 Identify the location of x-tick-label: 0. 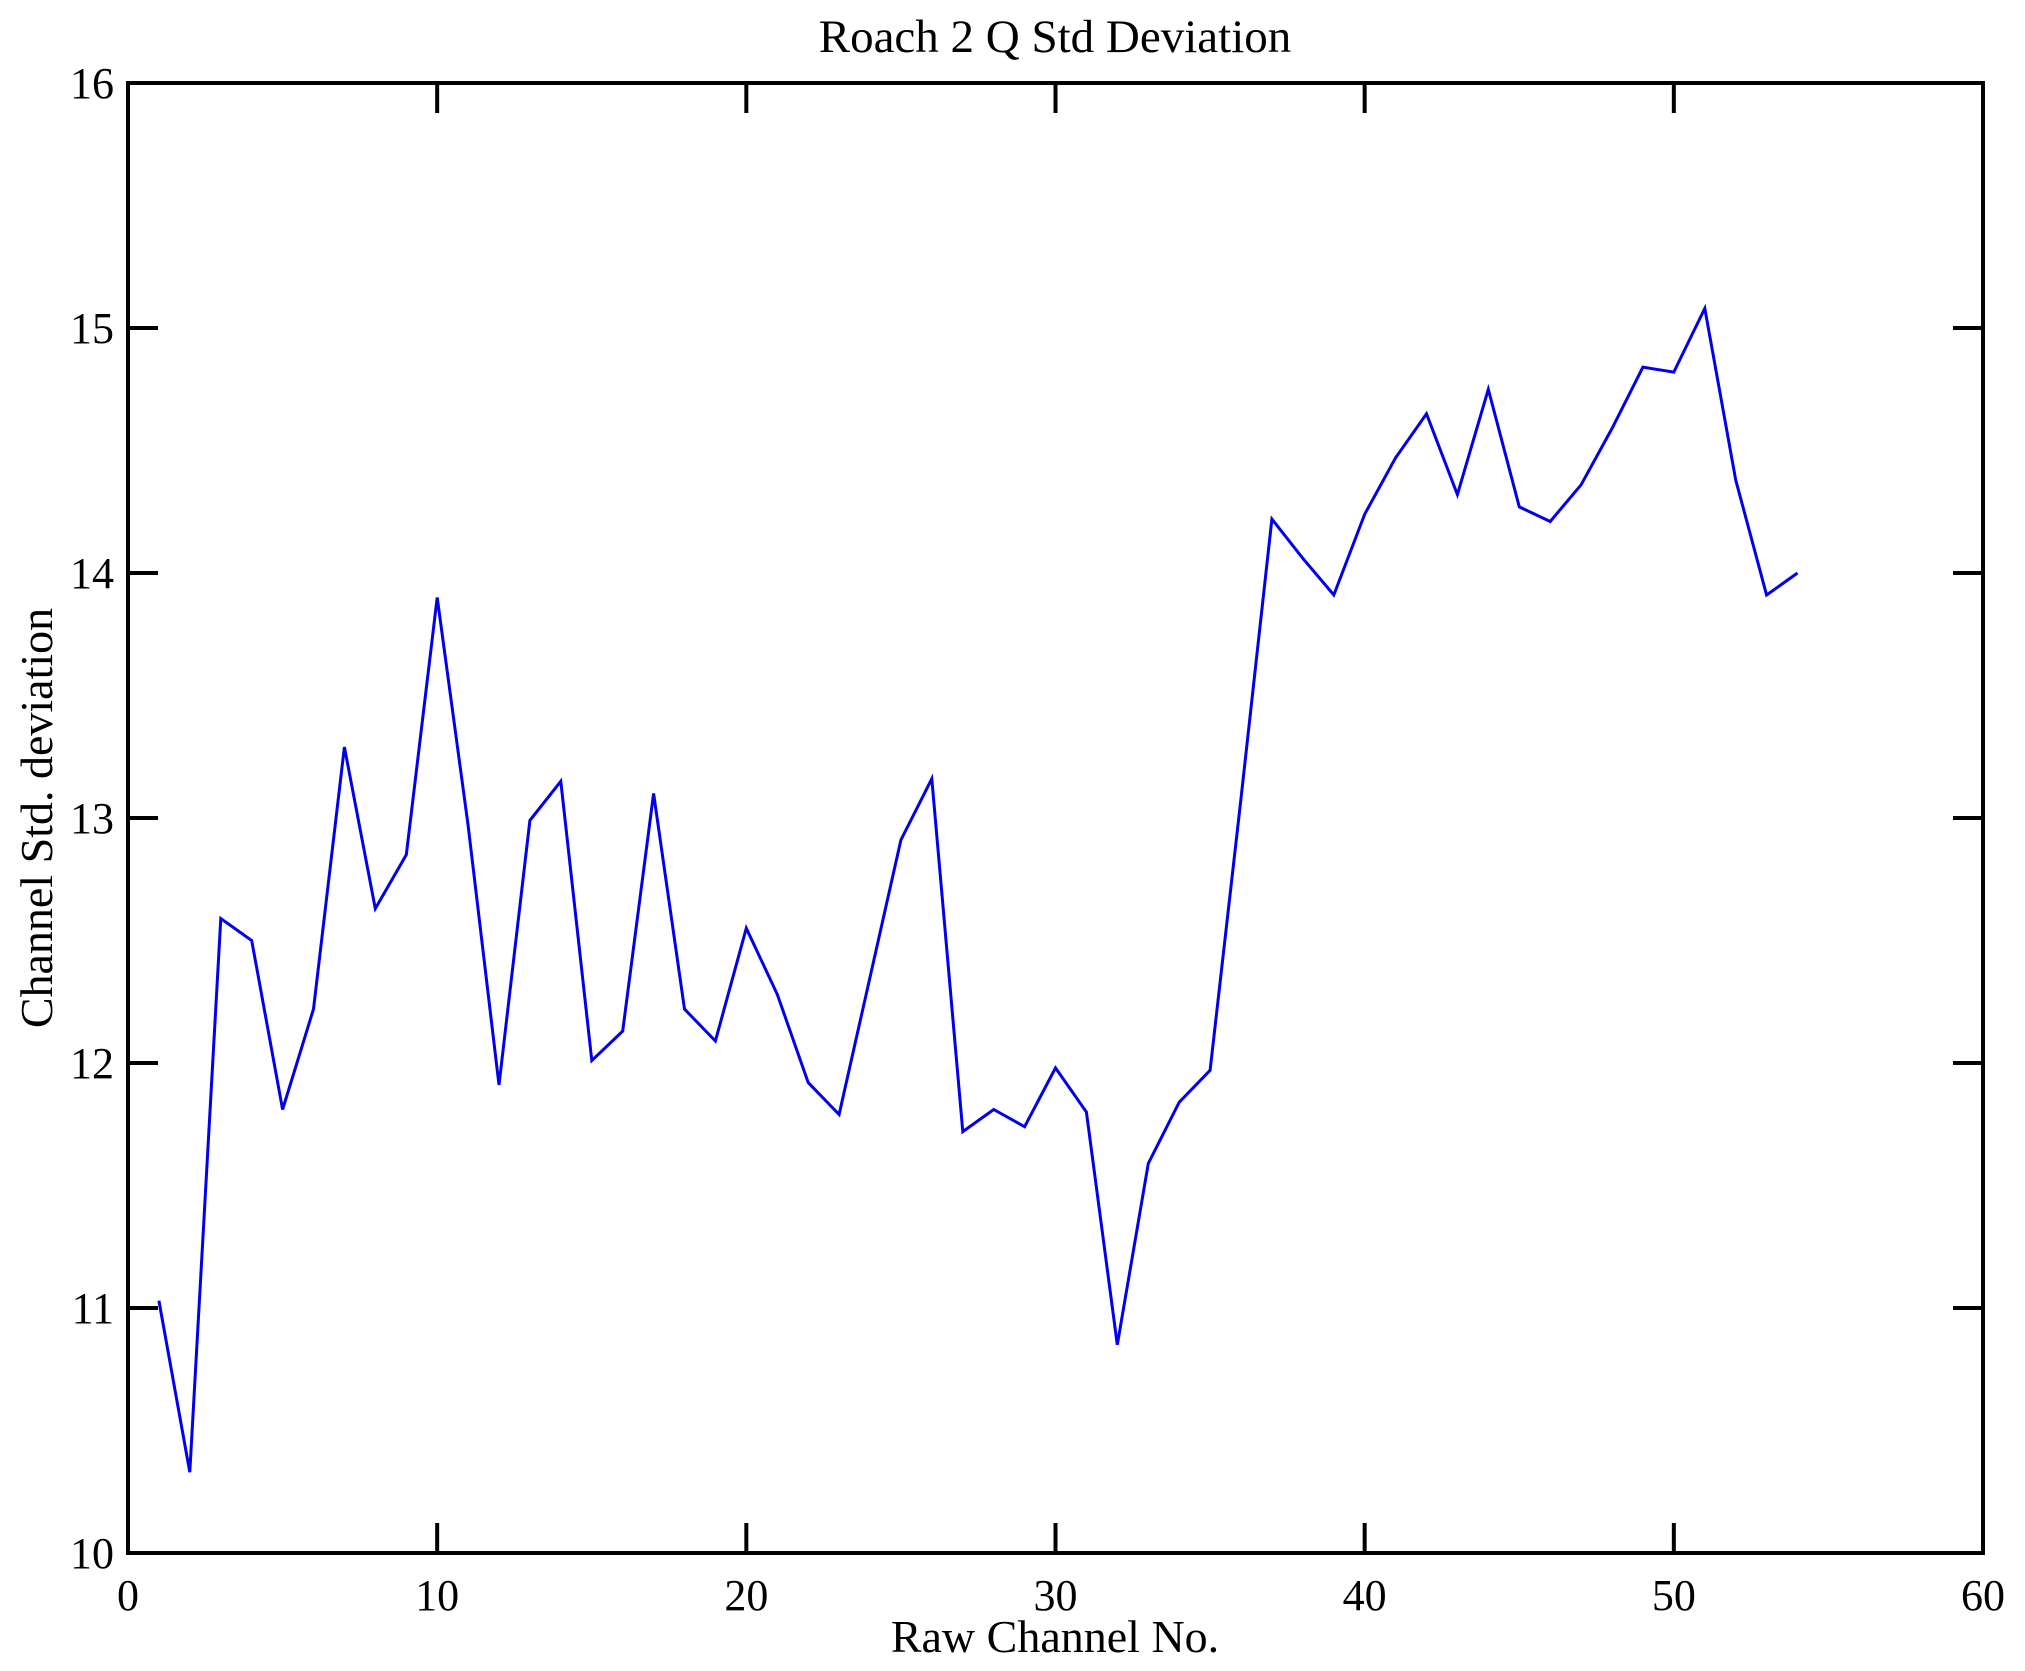
(128, 1595).